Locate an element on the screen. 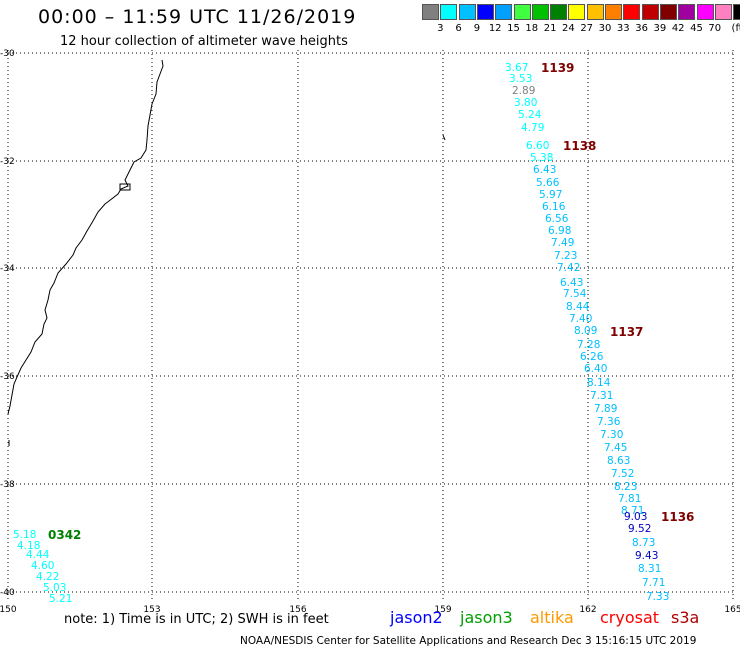 The width and height of the screenshot is (740, 650). wave-height-value: 9.03 is located at coordinates (635, 517).